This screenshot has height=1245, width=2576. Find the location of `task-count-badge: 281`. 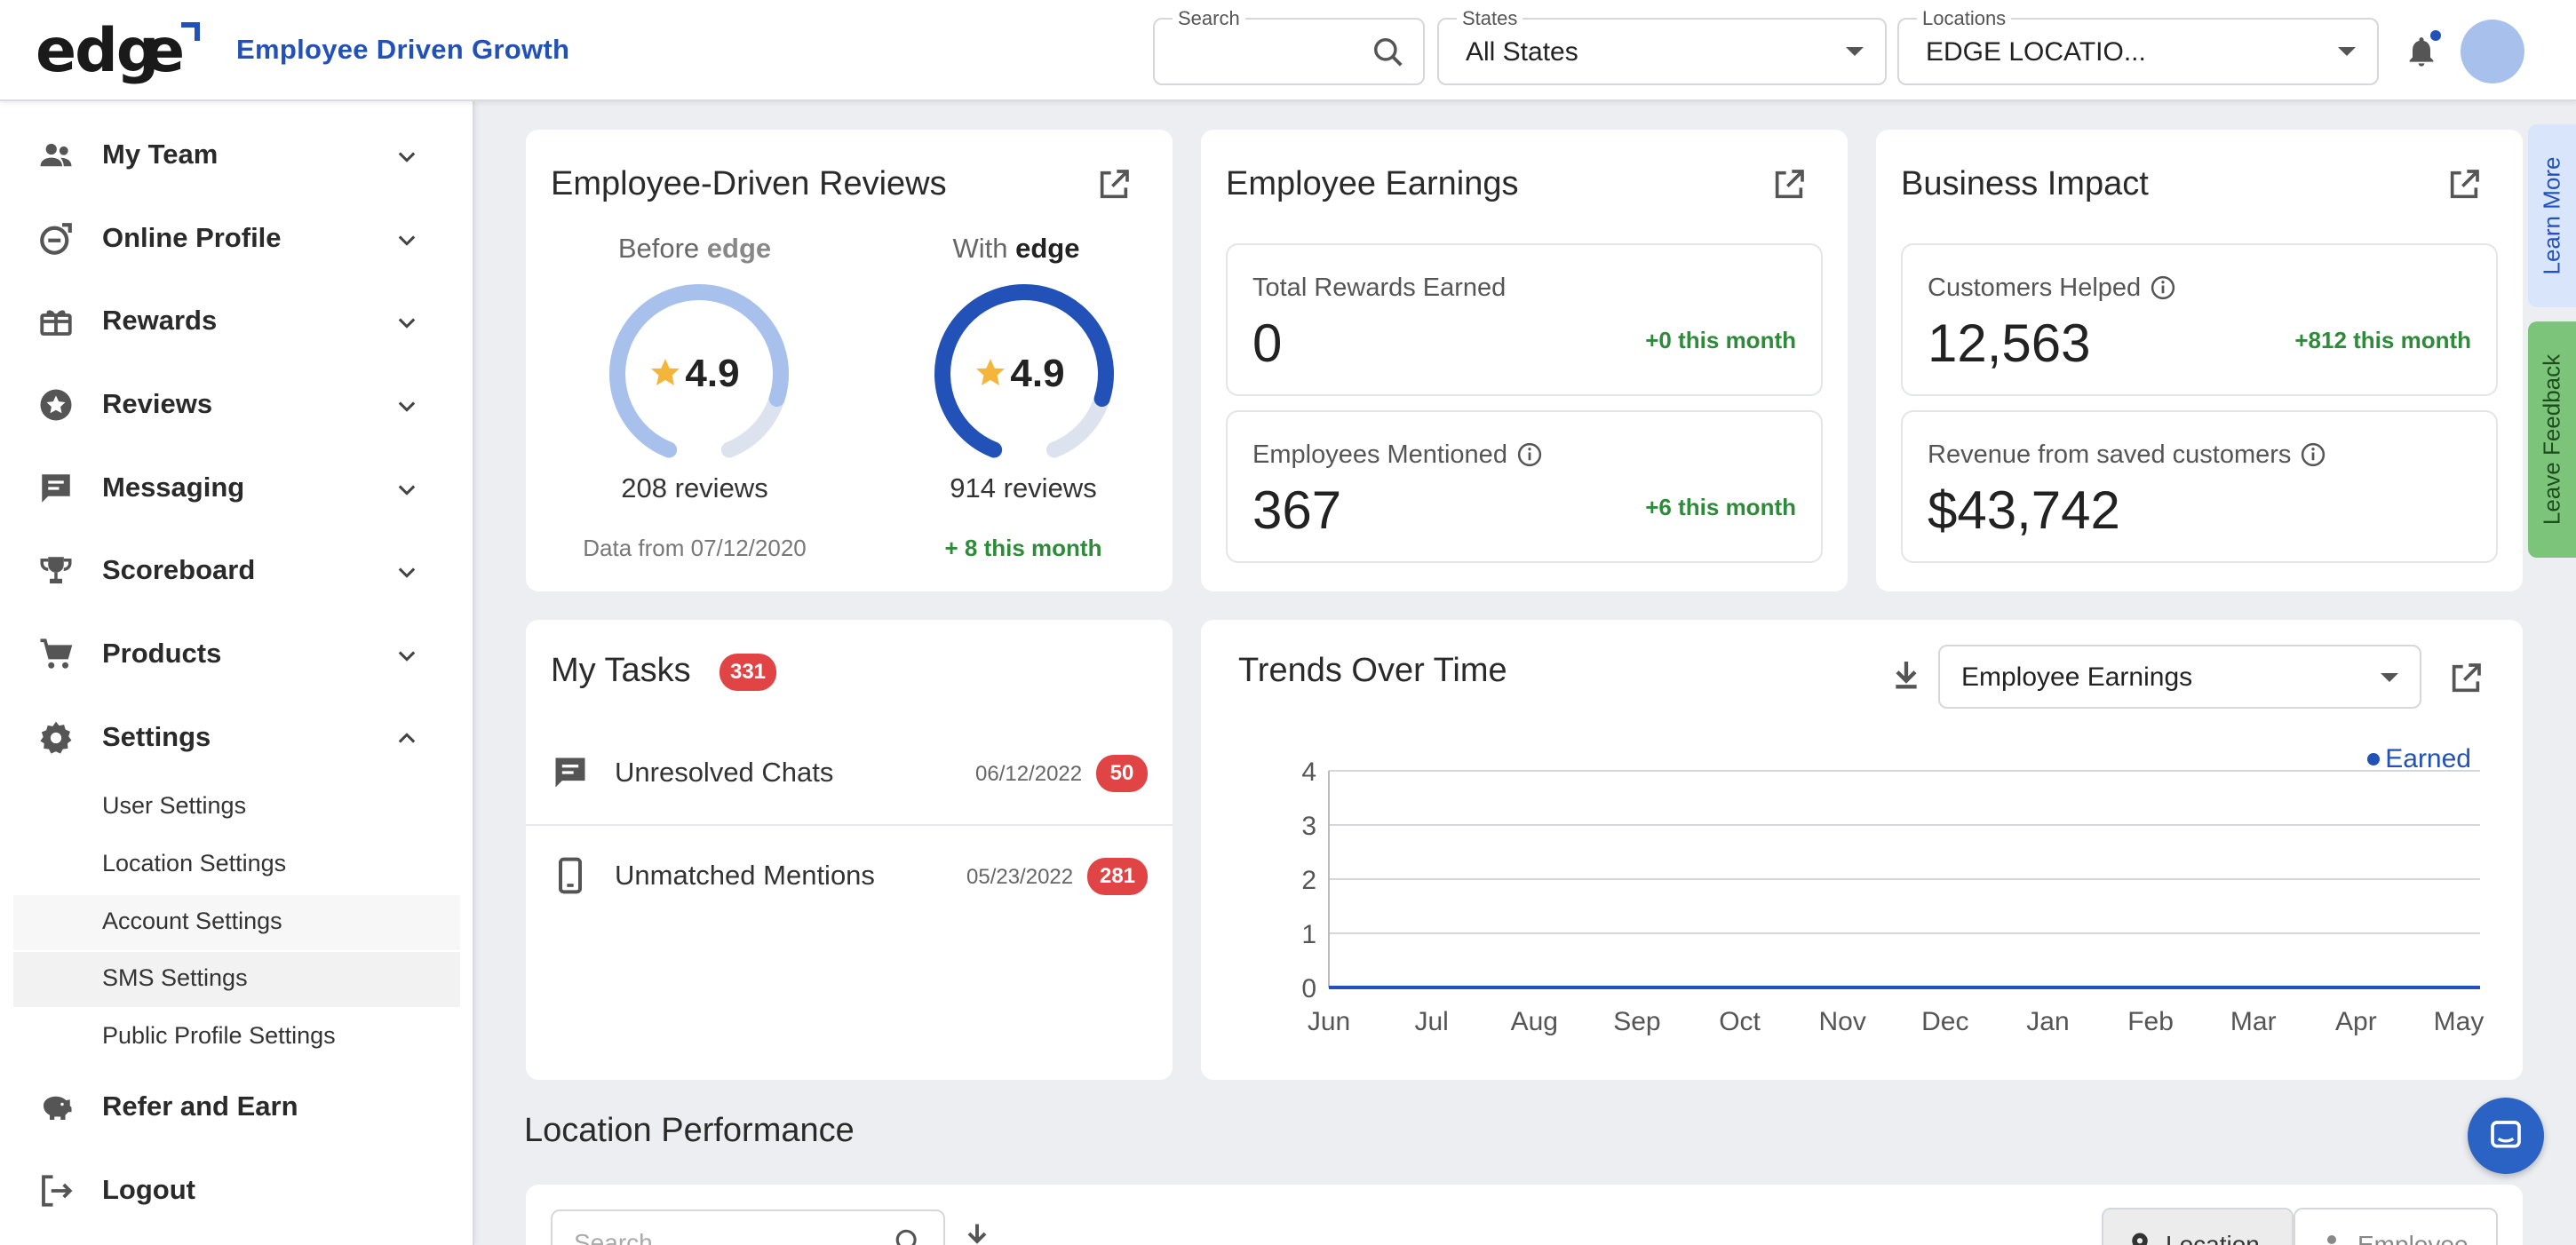

task-count-badge: 281 is located at coordinates (1117, 876).